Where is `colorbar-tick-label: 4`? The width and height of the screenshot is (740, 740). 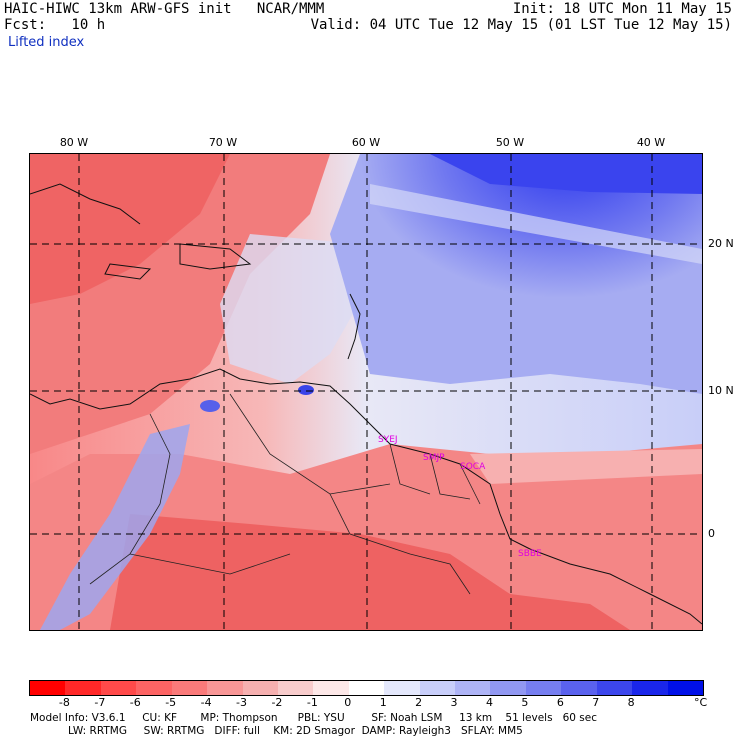
colorbar-tick-label: 4 is located at coordinates (489, 702).